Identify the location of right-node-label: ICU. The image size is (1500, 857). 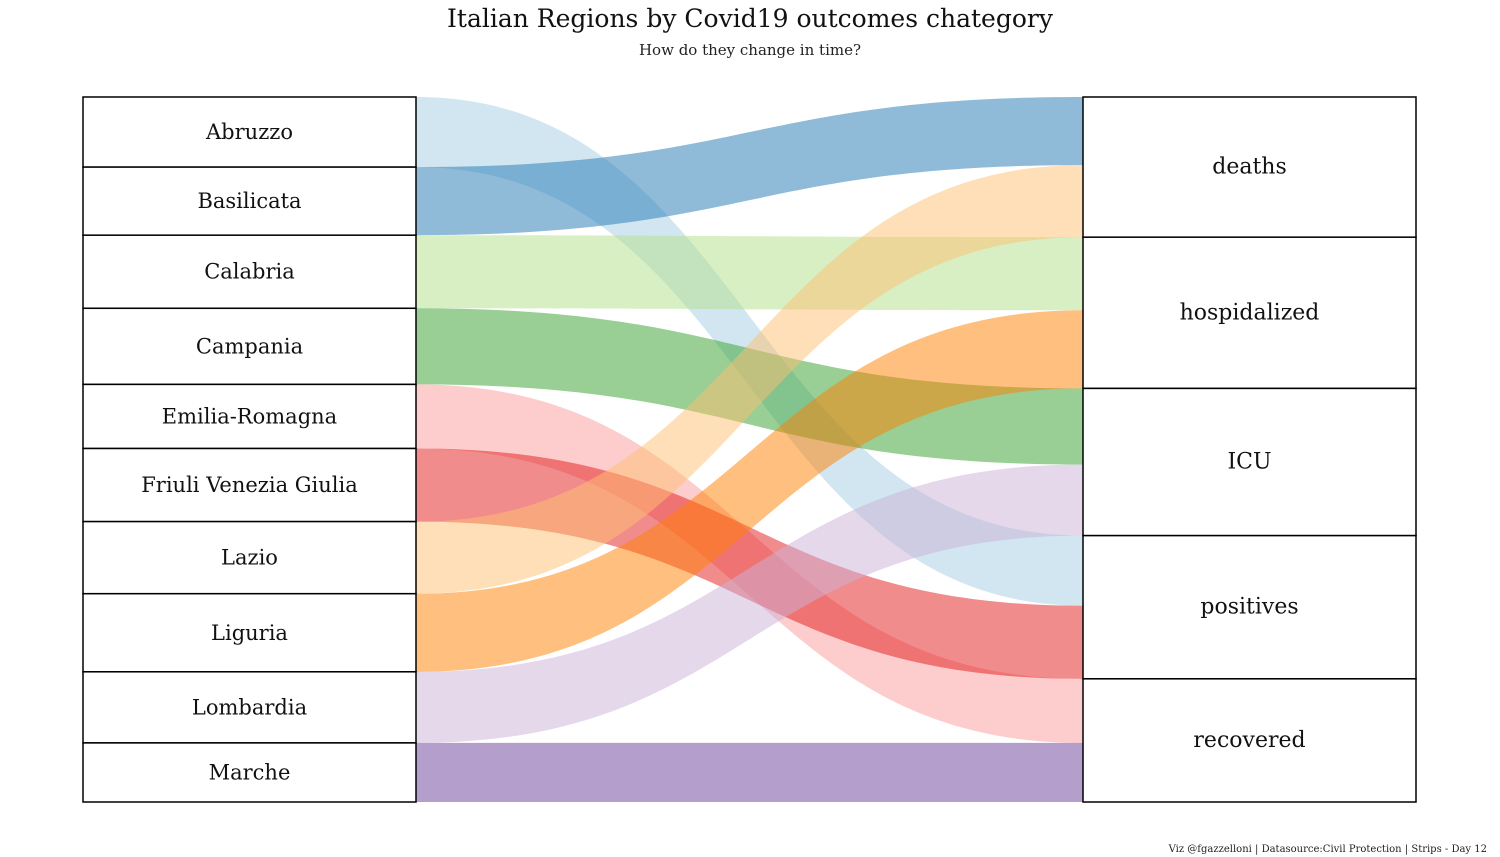
(1249, 462).